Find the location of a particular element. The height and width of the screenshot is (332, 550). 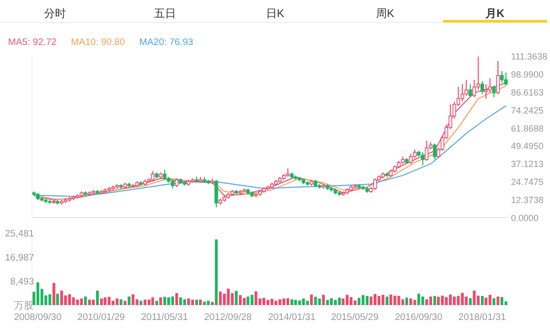

y-tick-label: 98.9900 is located at coordinates (527, 74).